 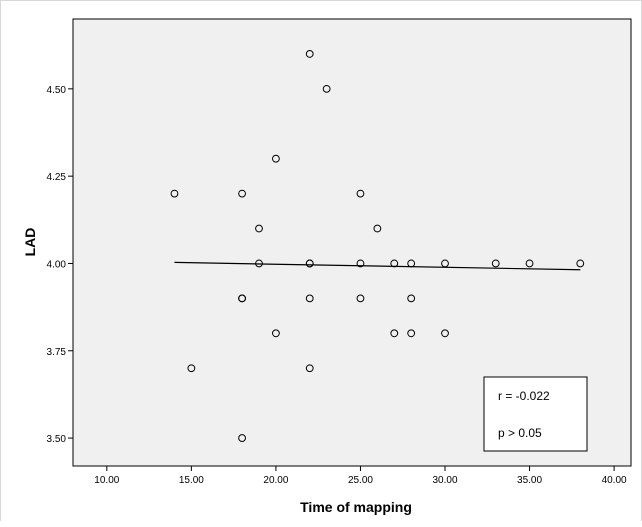 I want to click on fit-line-group, so click(x=377, y=266).